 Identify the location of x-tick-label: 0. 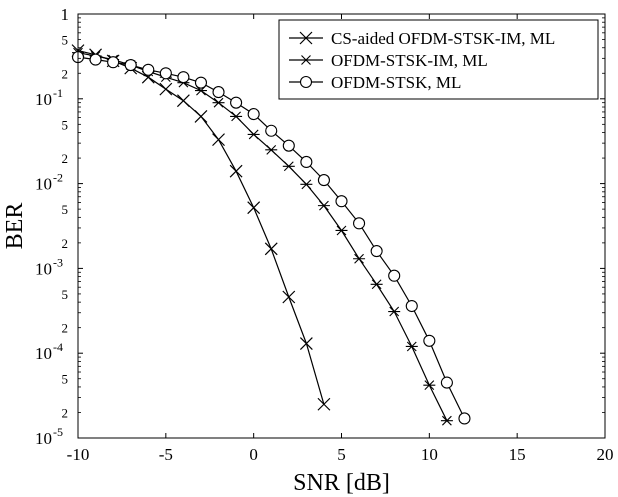
(253, 454).